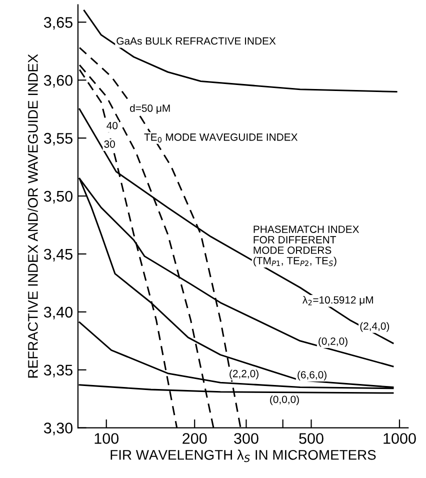  What do you see at coordinates (33, 216) in the screenshot?
I see `y-axis-title: REFRACTIVE INDEX AND/OR WAVEGUIDE INDEX` at bounding box center [33, 216].